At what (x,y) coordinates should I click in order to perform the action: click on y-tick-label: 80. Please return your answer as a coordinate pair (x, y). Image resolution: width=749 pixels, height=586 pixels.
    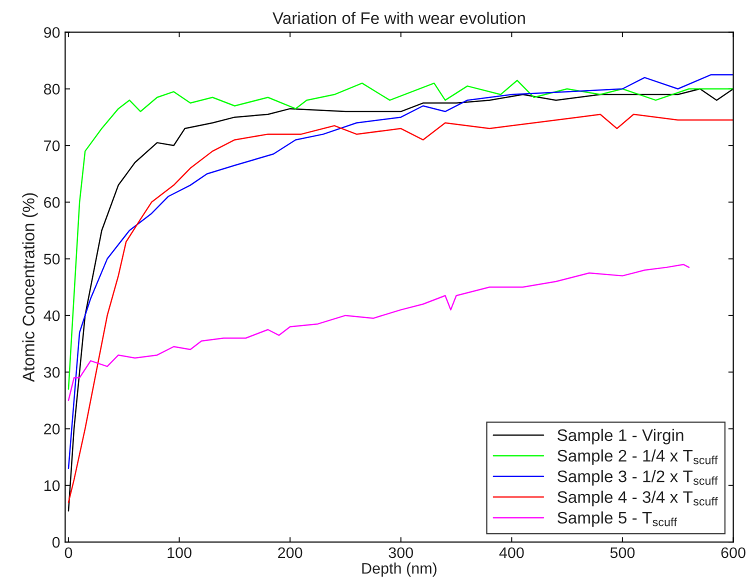
    Looking at the image, I should click on (52, 89).